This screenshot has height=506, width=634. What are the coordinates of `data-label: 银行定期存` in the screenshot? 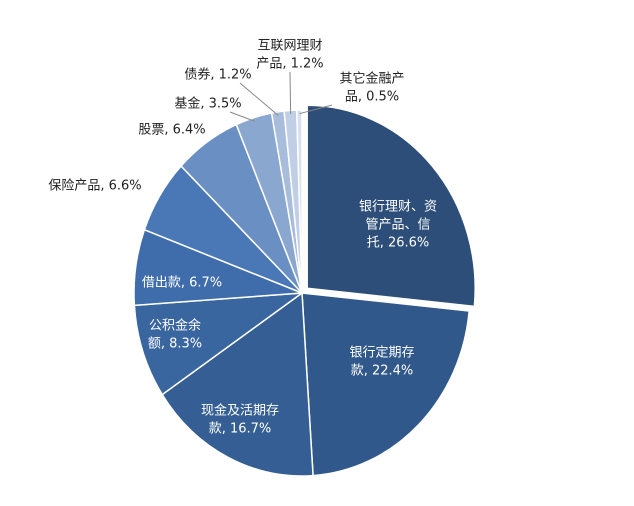 It's located at (381, 353).